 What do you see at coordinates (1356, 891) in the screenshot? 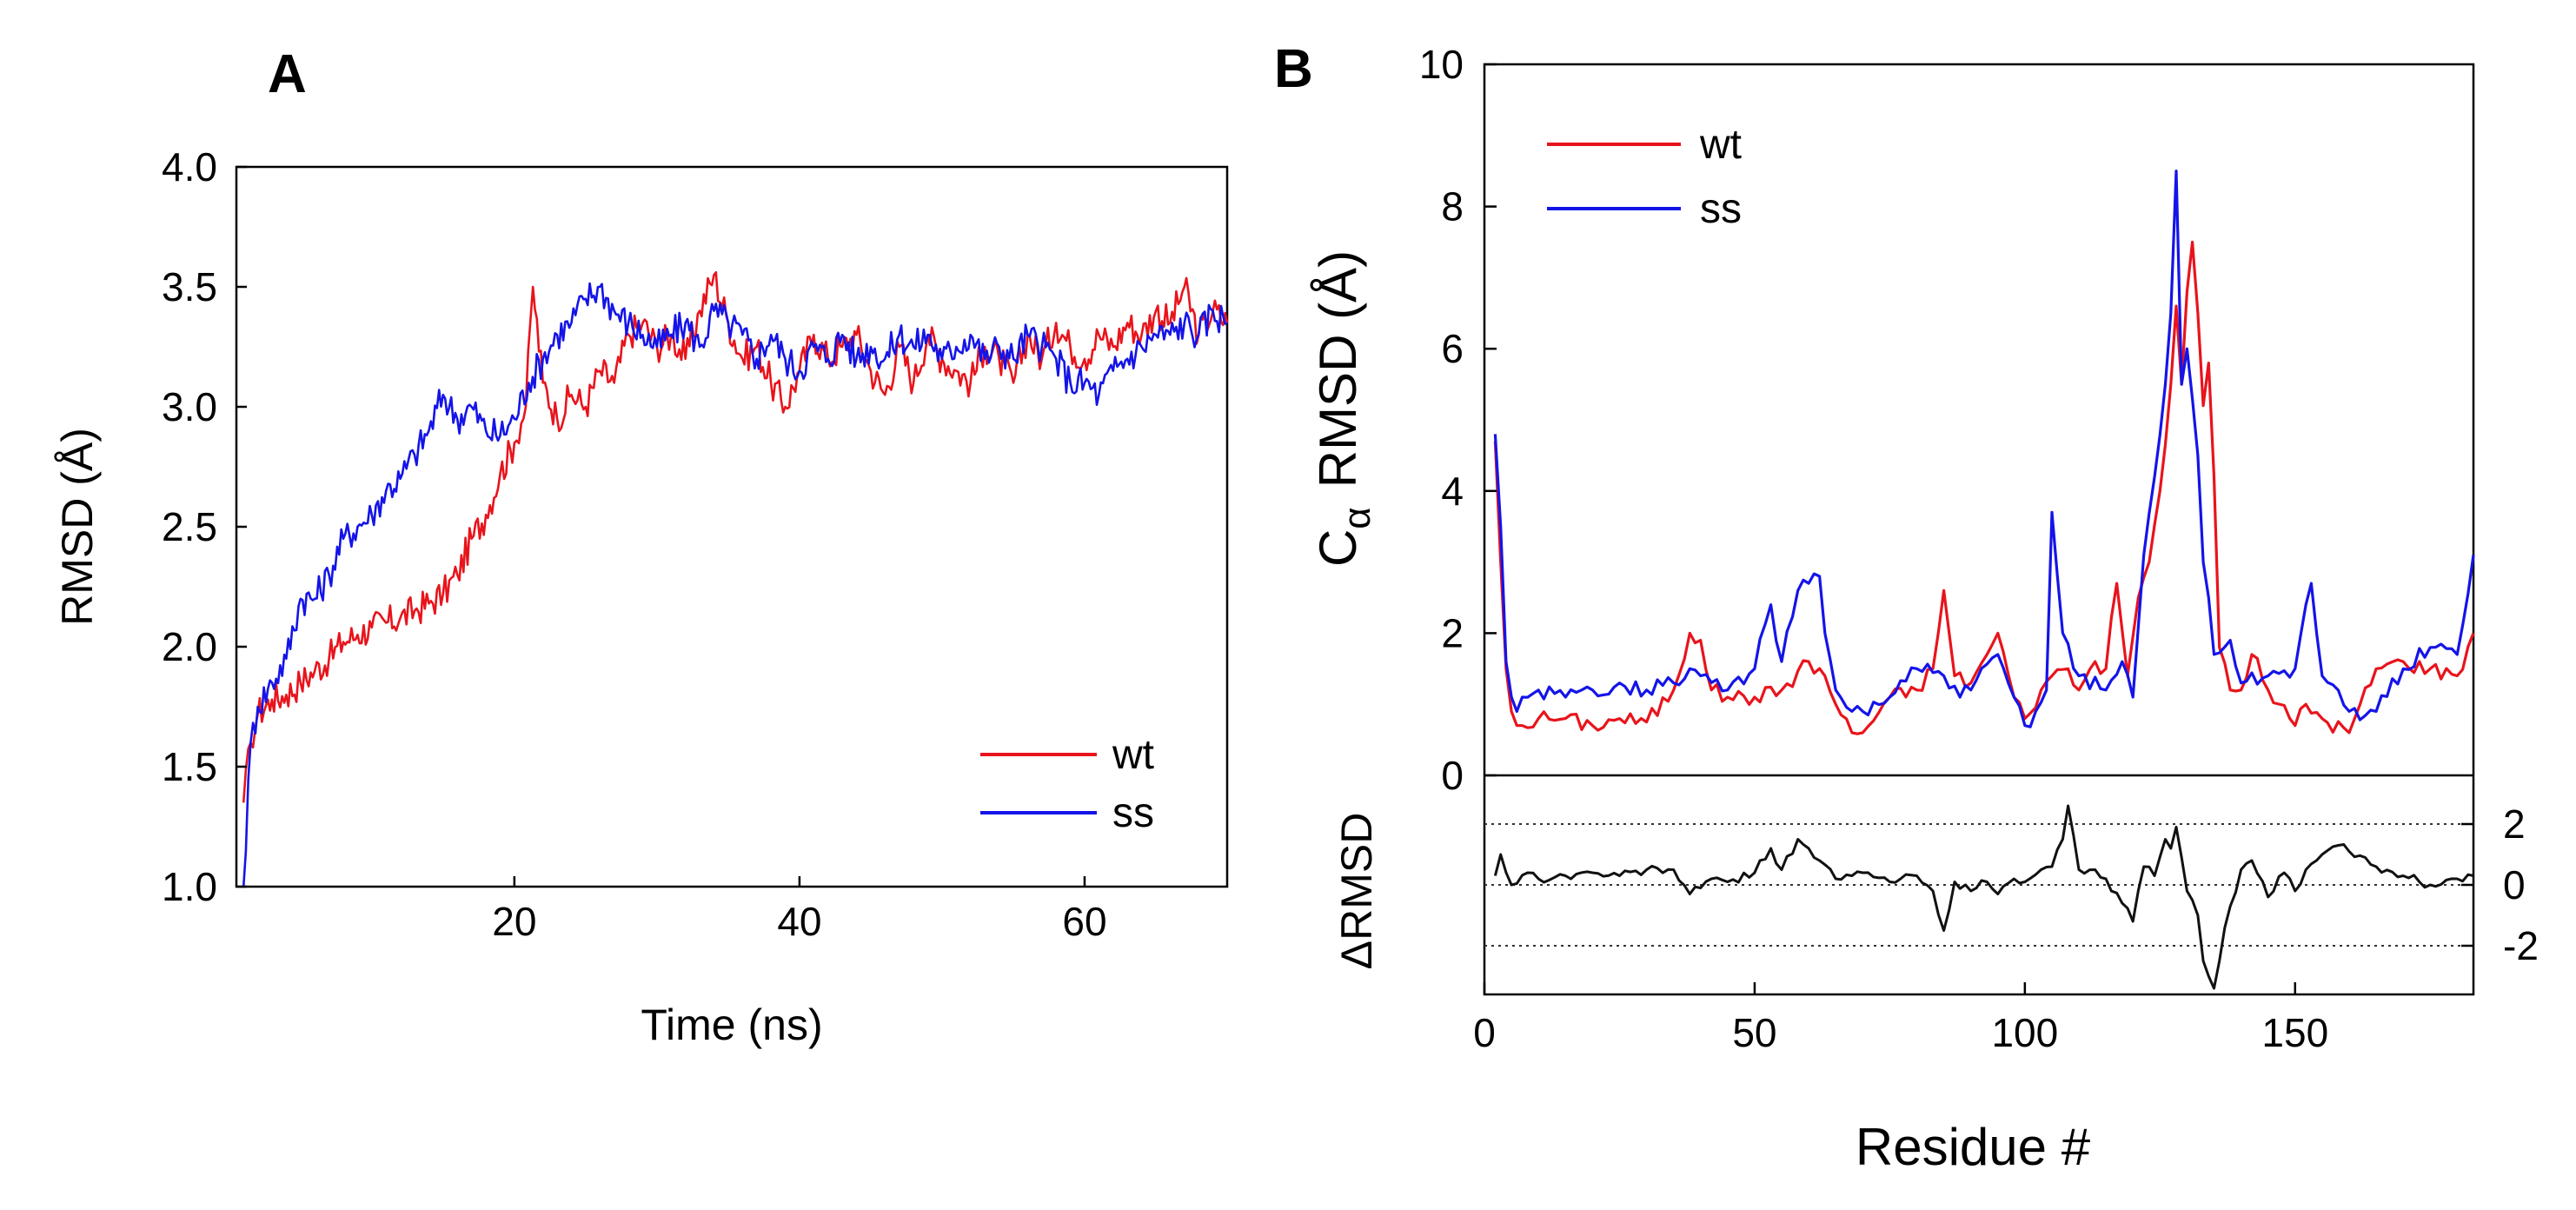
I see `panel-b-delta-y-axis-title: ΔRMSD` at bounding box center [1356, 891].